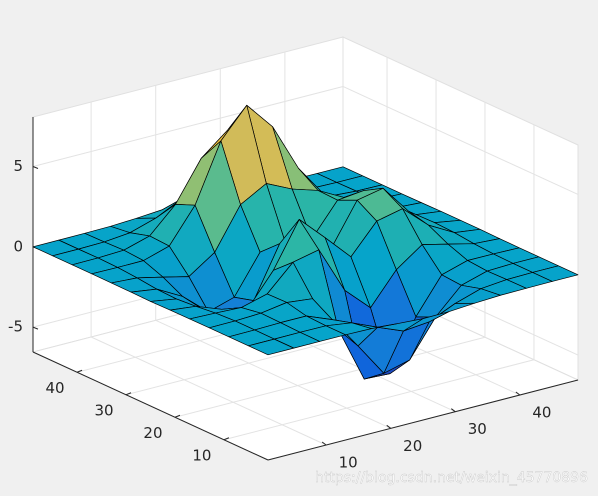  What do you see at coordinates (477, 429) in the screenshot?
I see `x-tick-label: 30` at bounding box center [477, 429].